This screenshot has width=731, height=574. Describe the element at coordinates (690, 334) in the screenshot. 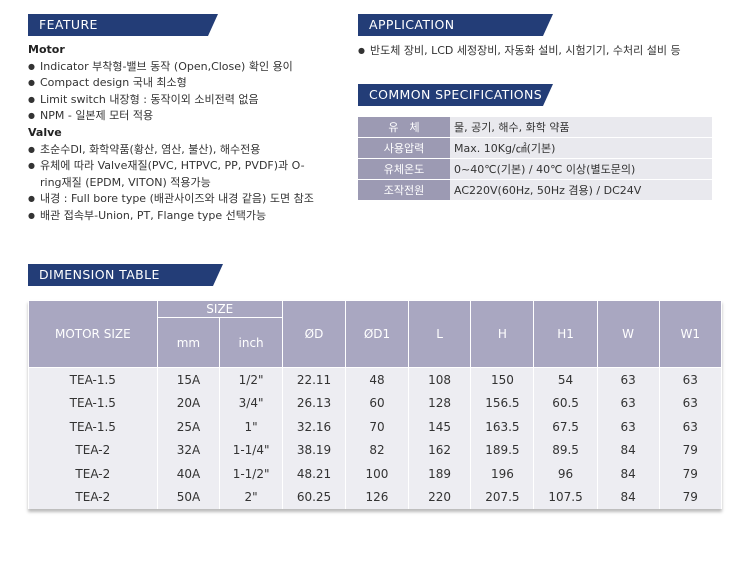

I see `header-cell: W1` at that location.